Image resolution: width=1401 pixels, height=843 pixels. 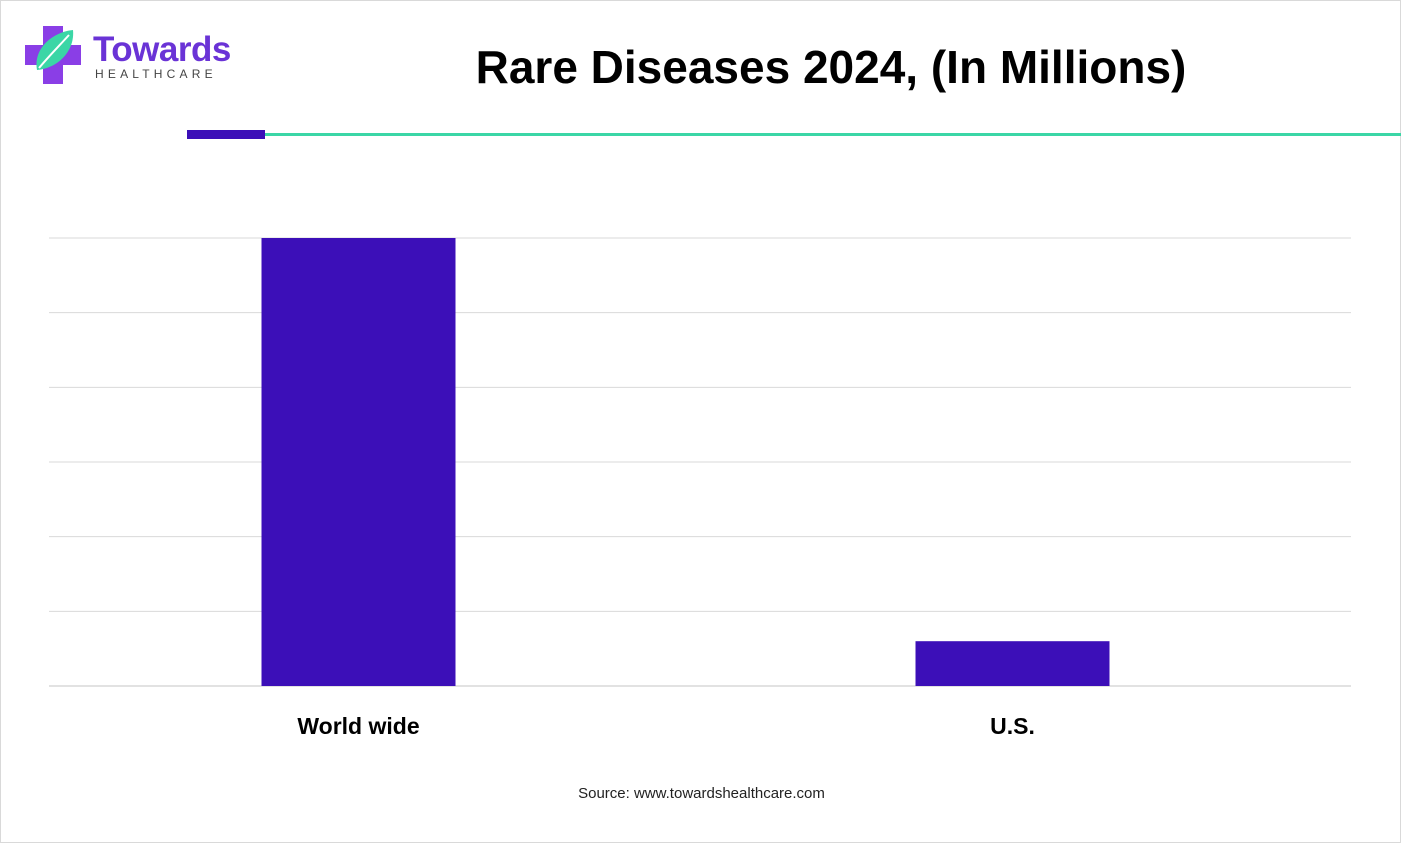 What do you see at coordinates (53, 55) in the screenshot?
I see `medical-cross-leaf-icon` at bounding box center [53, 55].